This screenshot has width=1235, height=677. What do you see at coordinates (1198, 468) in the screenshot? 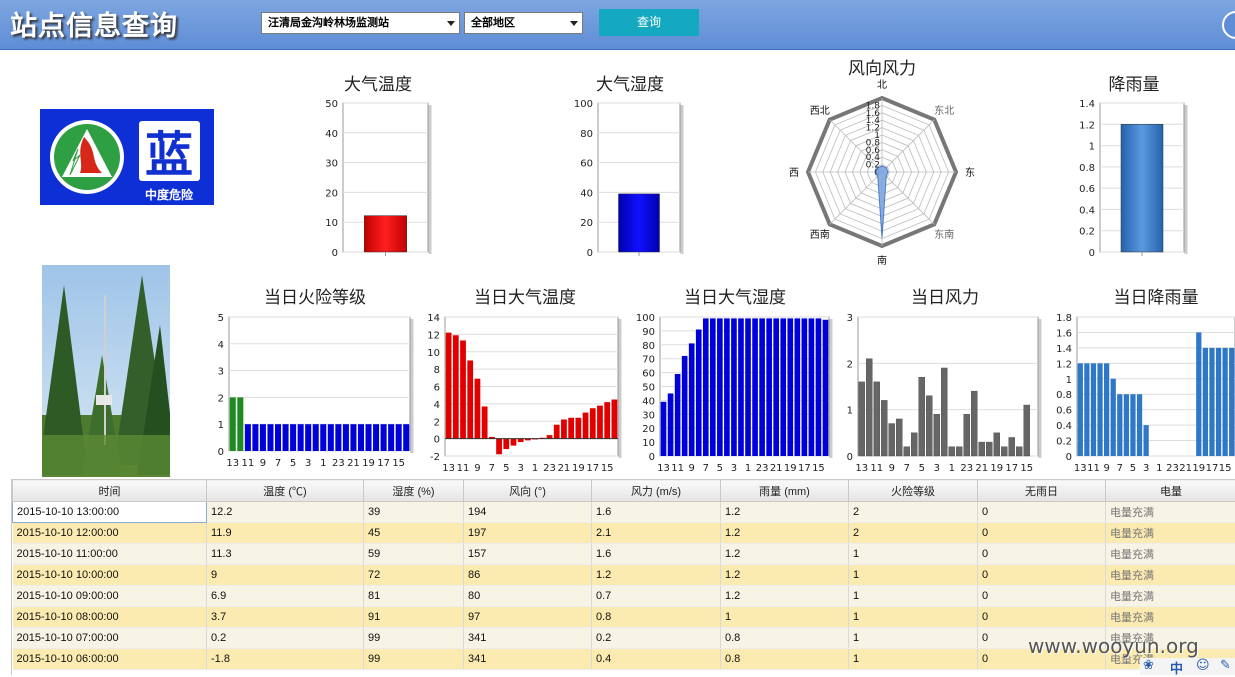
I see `x-tick-label: 19` at bounding box center [1198, 468].